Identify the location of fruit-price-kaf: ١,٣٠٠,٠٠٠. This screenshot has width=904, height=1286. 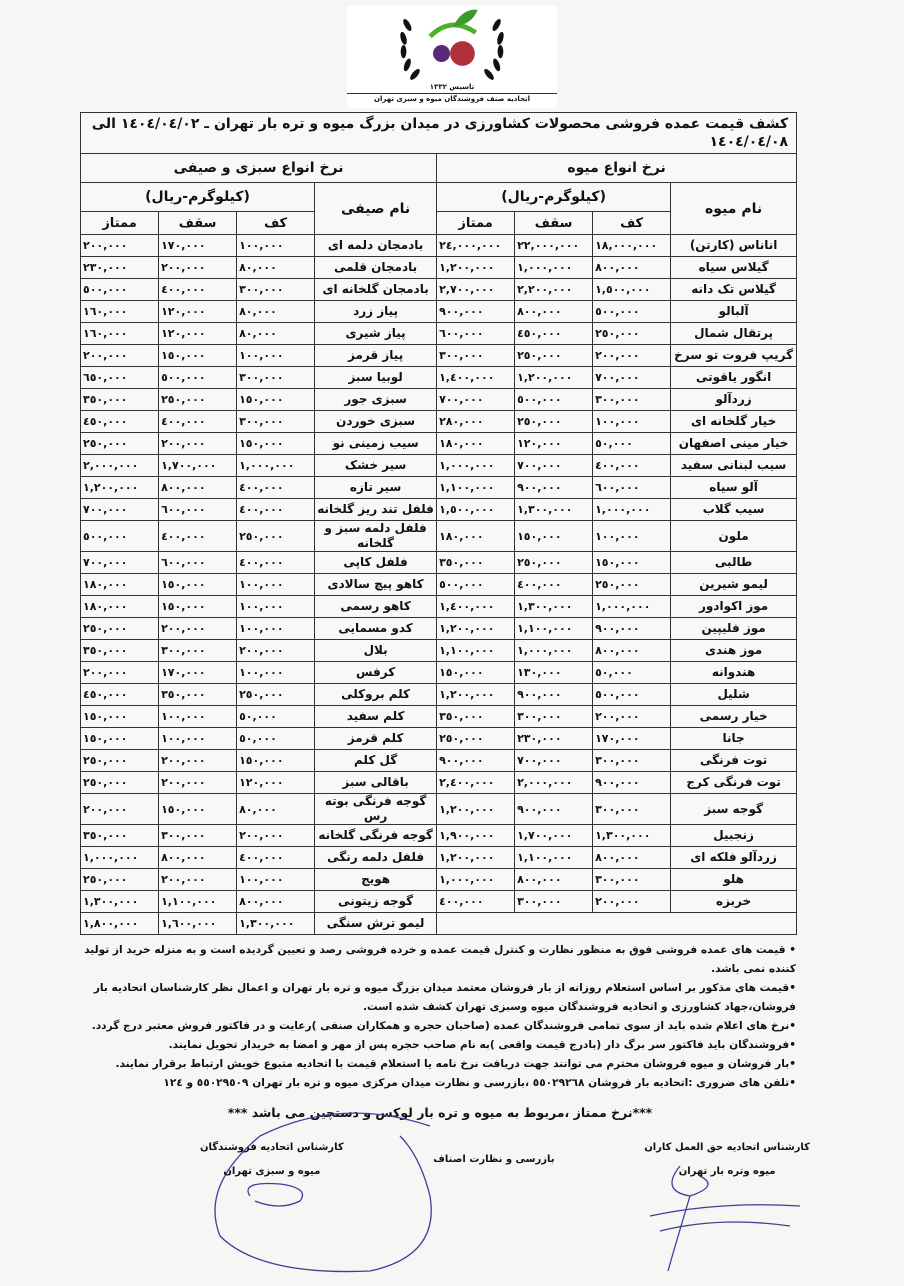
(632, 835).